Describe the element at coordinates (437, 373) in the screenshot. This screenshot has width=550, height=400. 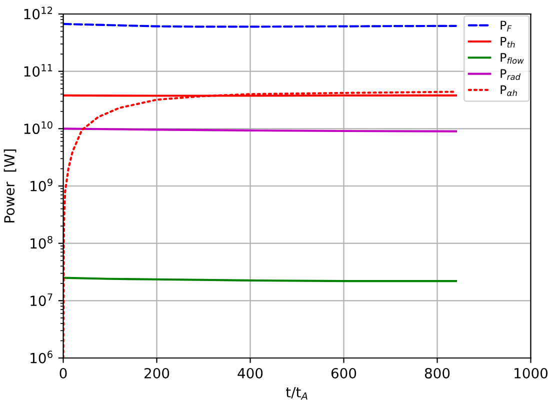
I see `x-tick-label: 800` at that location.